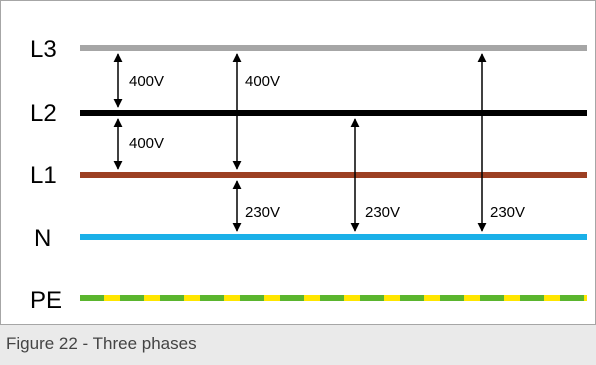 This screenshot has height=365, width=596. What do you see at coordinates (43, 175) in the screenshot?
I see `label-l1: L1` at bounding box center [43, 175].